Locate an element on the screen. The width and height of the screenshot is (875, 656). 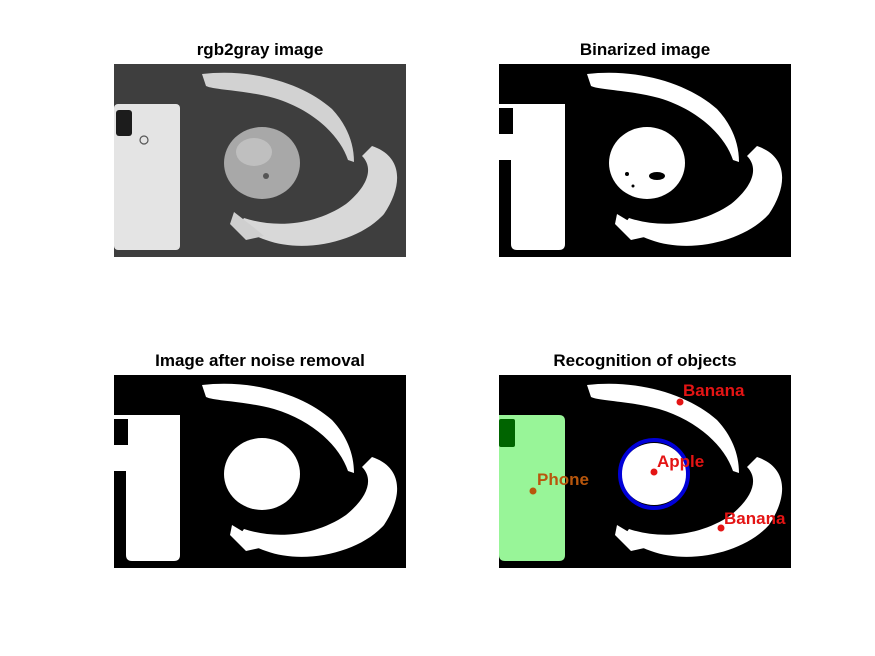
banana-top-label: Banana is located at coordinates (714, 390).